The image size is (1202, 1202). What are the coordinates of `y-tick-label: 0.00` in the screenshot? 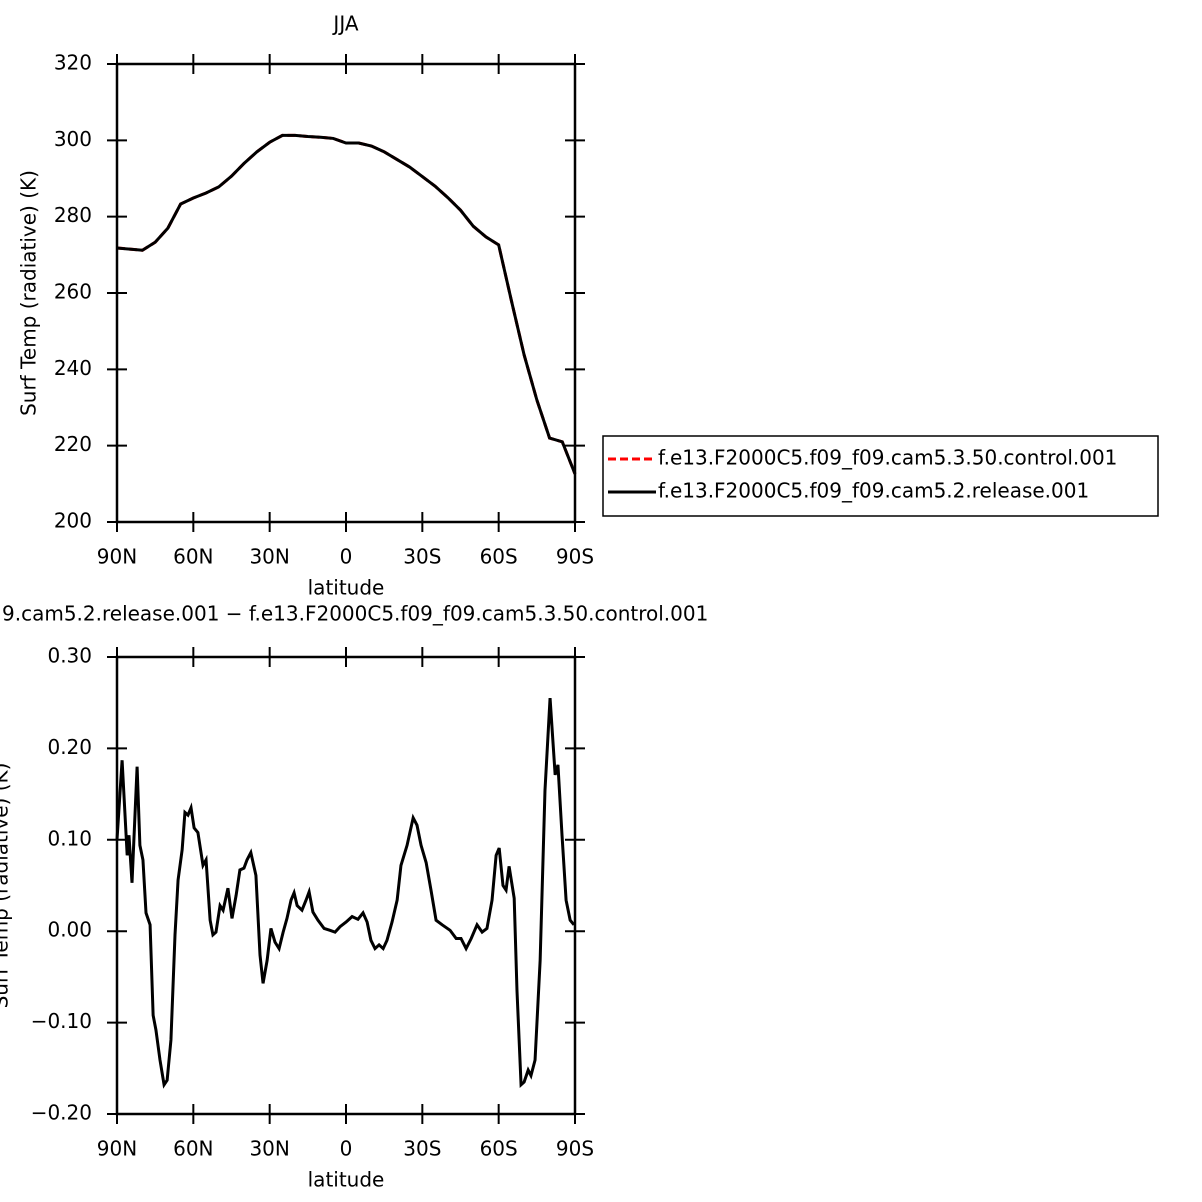 It's located at (69, 930).